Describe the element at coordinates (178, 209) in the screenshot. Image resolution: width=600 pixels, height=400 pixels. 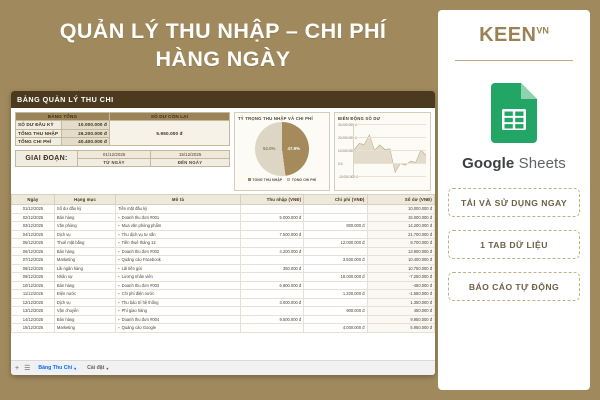
I see `cell-description: Tiền mặt đầu kỳ` at that location.